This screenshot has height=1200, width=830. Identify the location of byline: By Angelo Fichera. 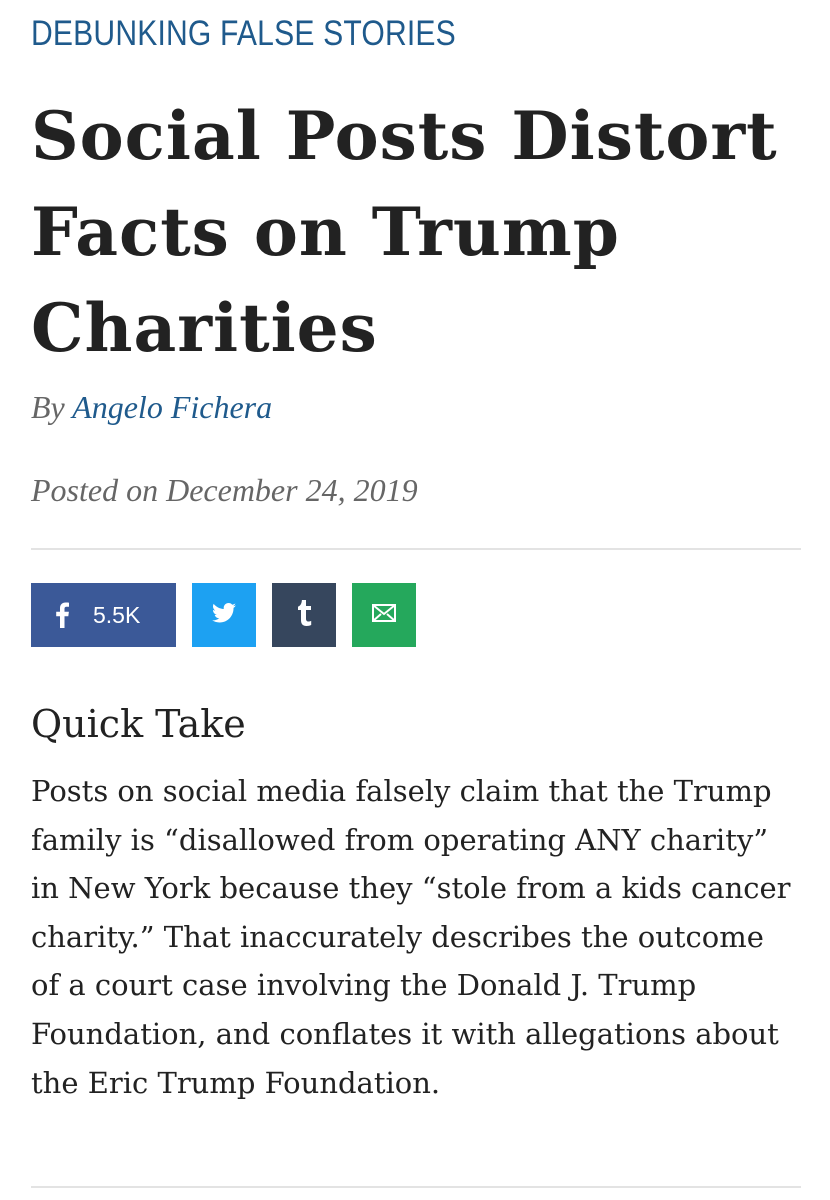
(151, 407).